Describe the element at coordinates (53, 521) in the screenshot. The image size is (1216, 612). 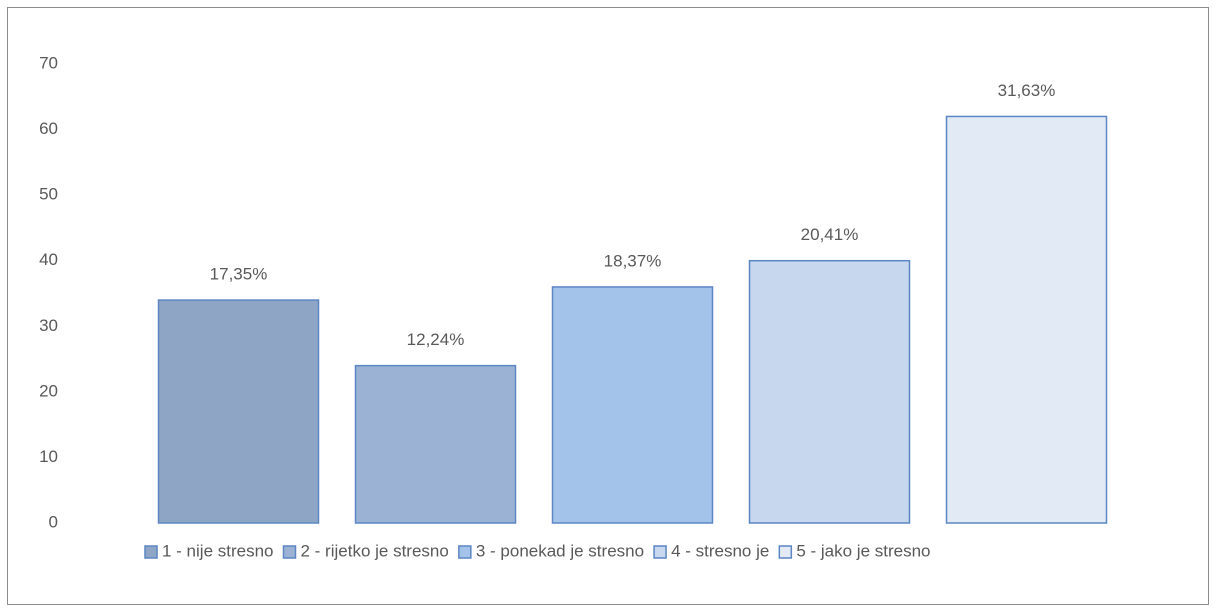
I see `y-tick-label: 0` at that location.